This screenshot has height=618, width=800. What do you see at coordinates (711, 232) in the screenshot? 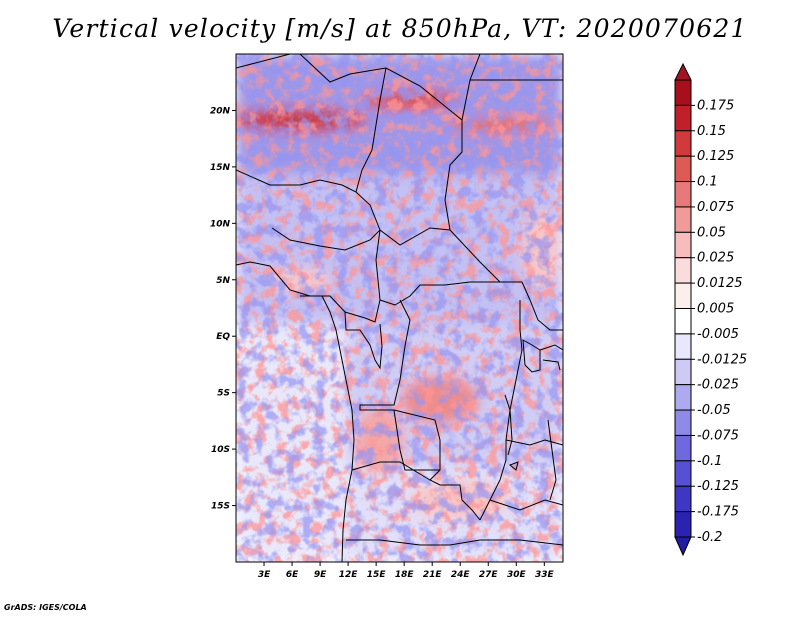
I see `colorbar-label: 0.05` at bounding box center [711, 232].